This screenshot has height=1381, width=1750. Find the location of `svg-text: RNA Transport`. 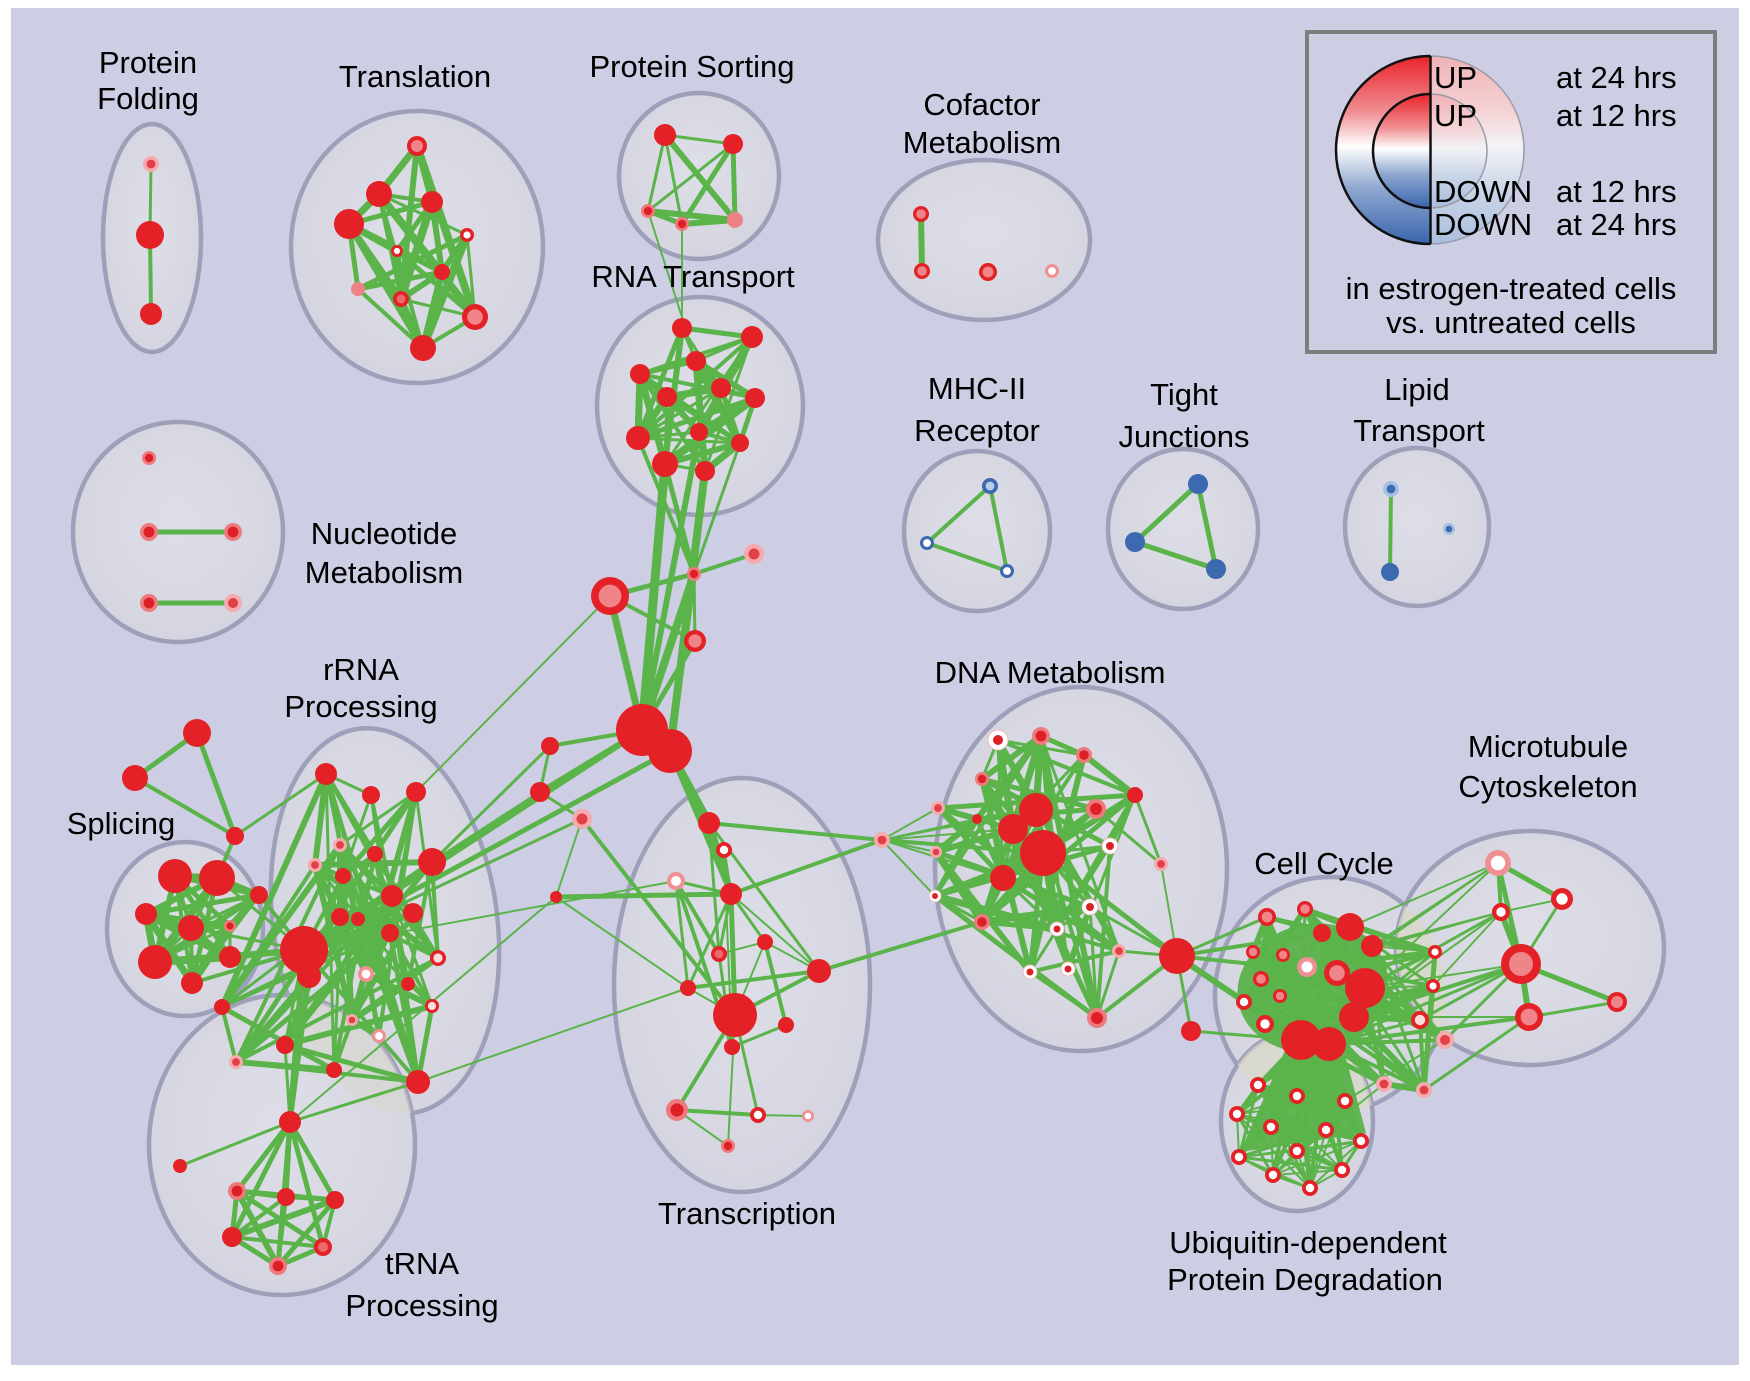

svg-text: RNA Transport is located at coordinates (693, 276).